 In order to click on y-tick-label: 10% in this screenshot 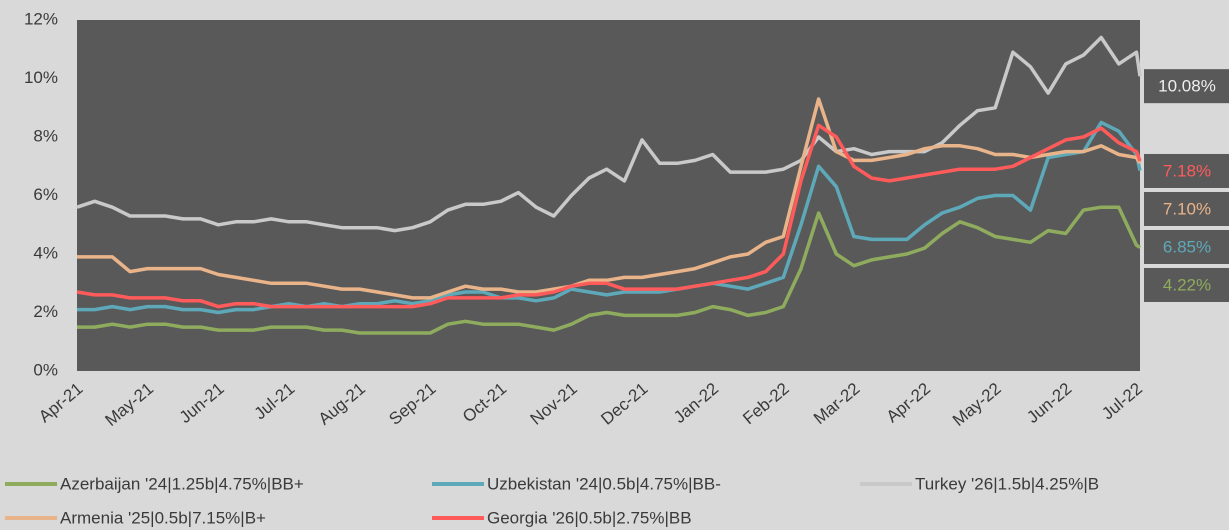, I will do `click(41, 77)`.